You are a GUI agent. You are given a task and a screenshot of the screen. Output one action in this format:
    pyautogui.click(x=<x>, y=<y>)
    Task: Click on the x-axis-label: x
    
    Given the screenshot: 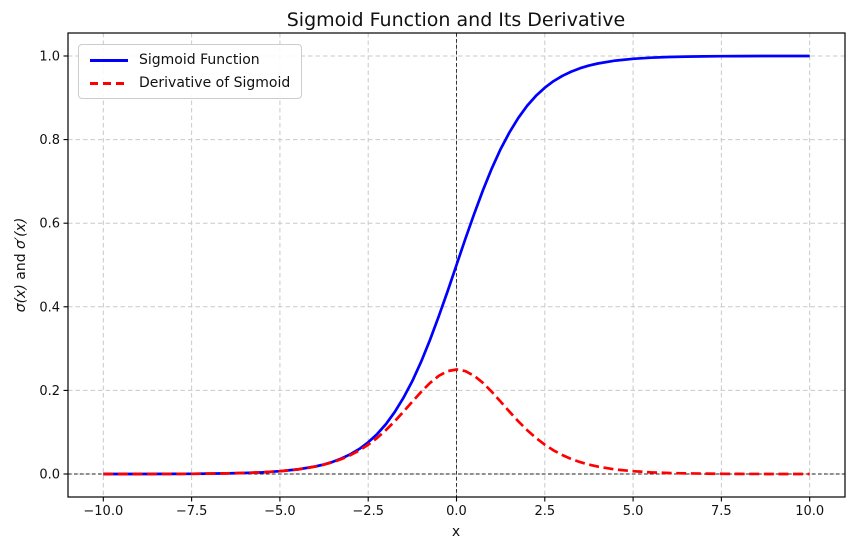 What is the action you would take?
    pyautogui.click(x=456, y=532)
    